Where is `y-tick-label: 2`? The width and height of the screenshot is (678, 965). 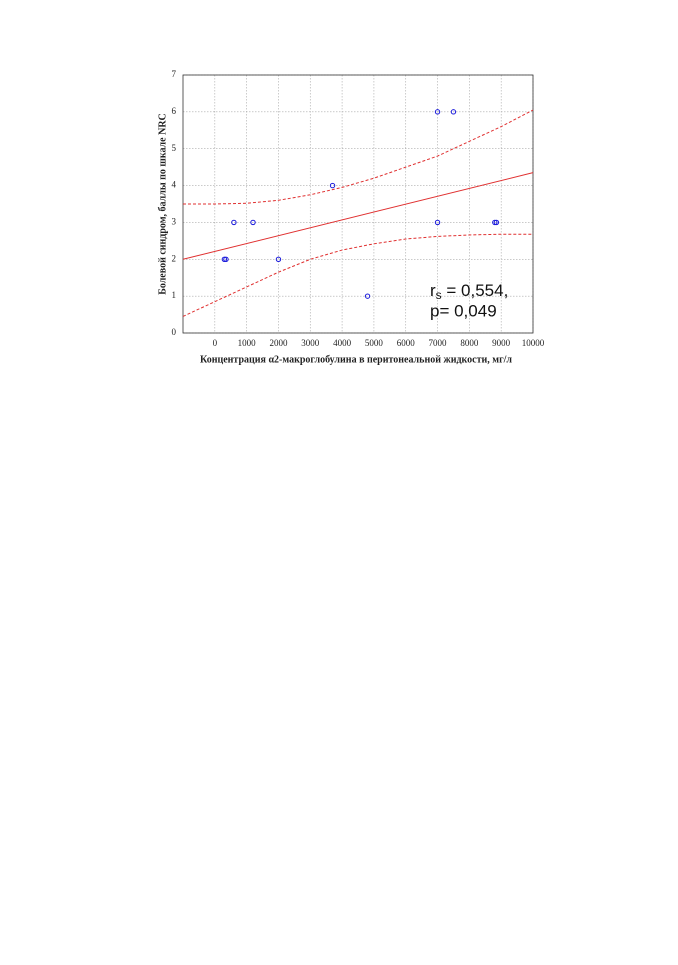
y-tick-label: 2 is located at coordinates (174, 258).